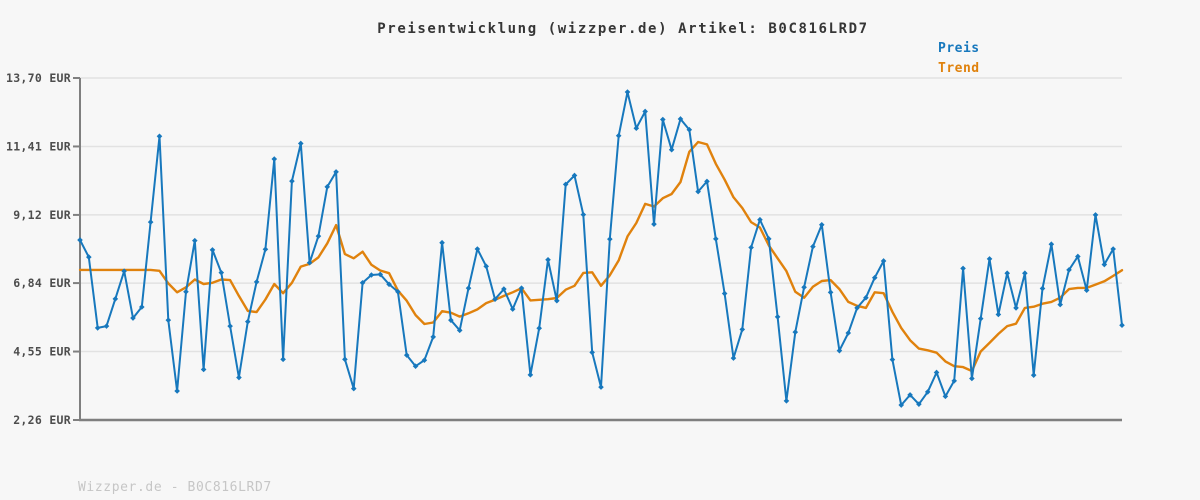 The image size is (1200, 500). What do you see at coordinates (42, 352) in the screenshot?
I see `y-tick-label: 4,55 EUR` at bounding box center [42, 352].